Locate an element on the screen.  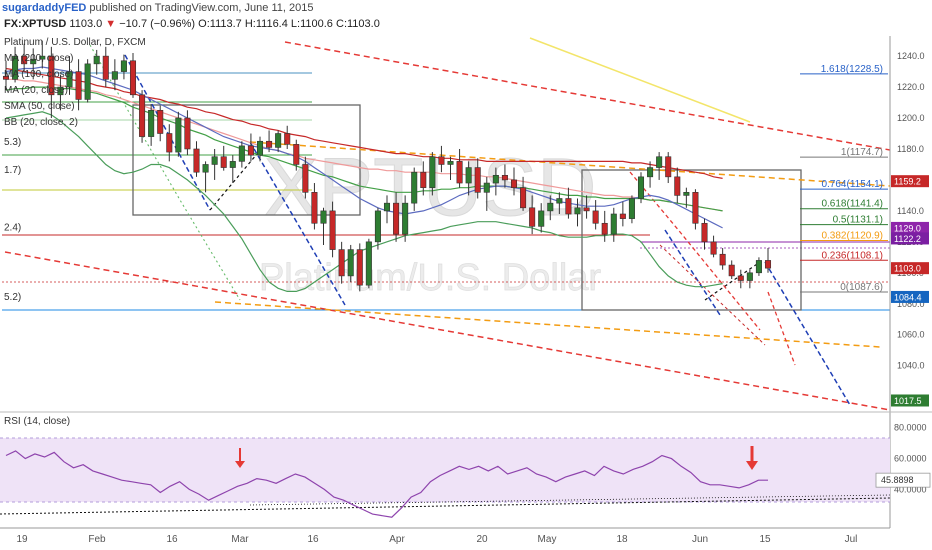
rsi-axis: 40.0000 60.0000 80.0000 45.8898 is located at coordinates (903, 458).